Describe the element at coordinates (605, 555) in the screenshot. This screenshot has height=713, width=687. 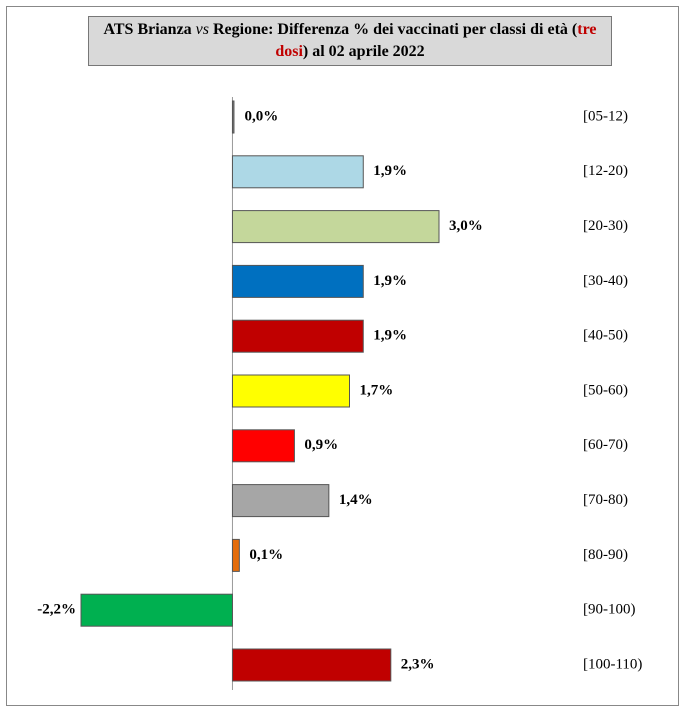
I see `category-label: [80-90)` at that location.